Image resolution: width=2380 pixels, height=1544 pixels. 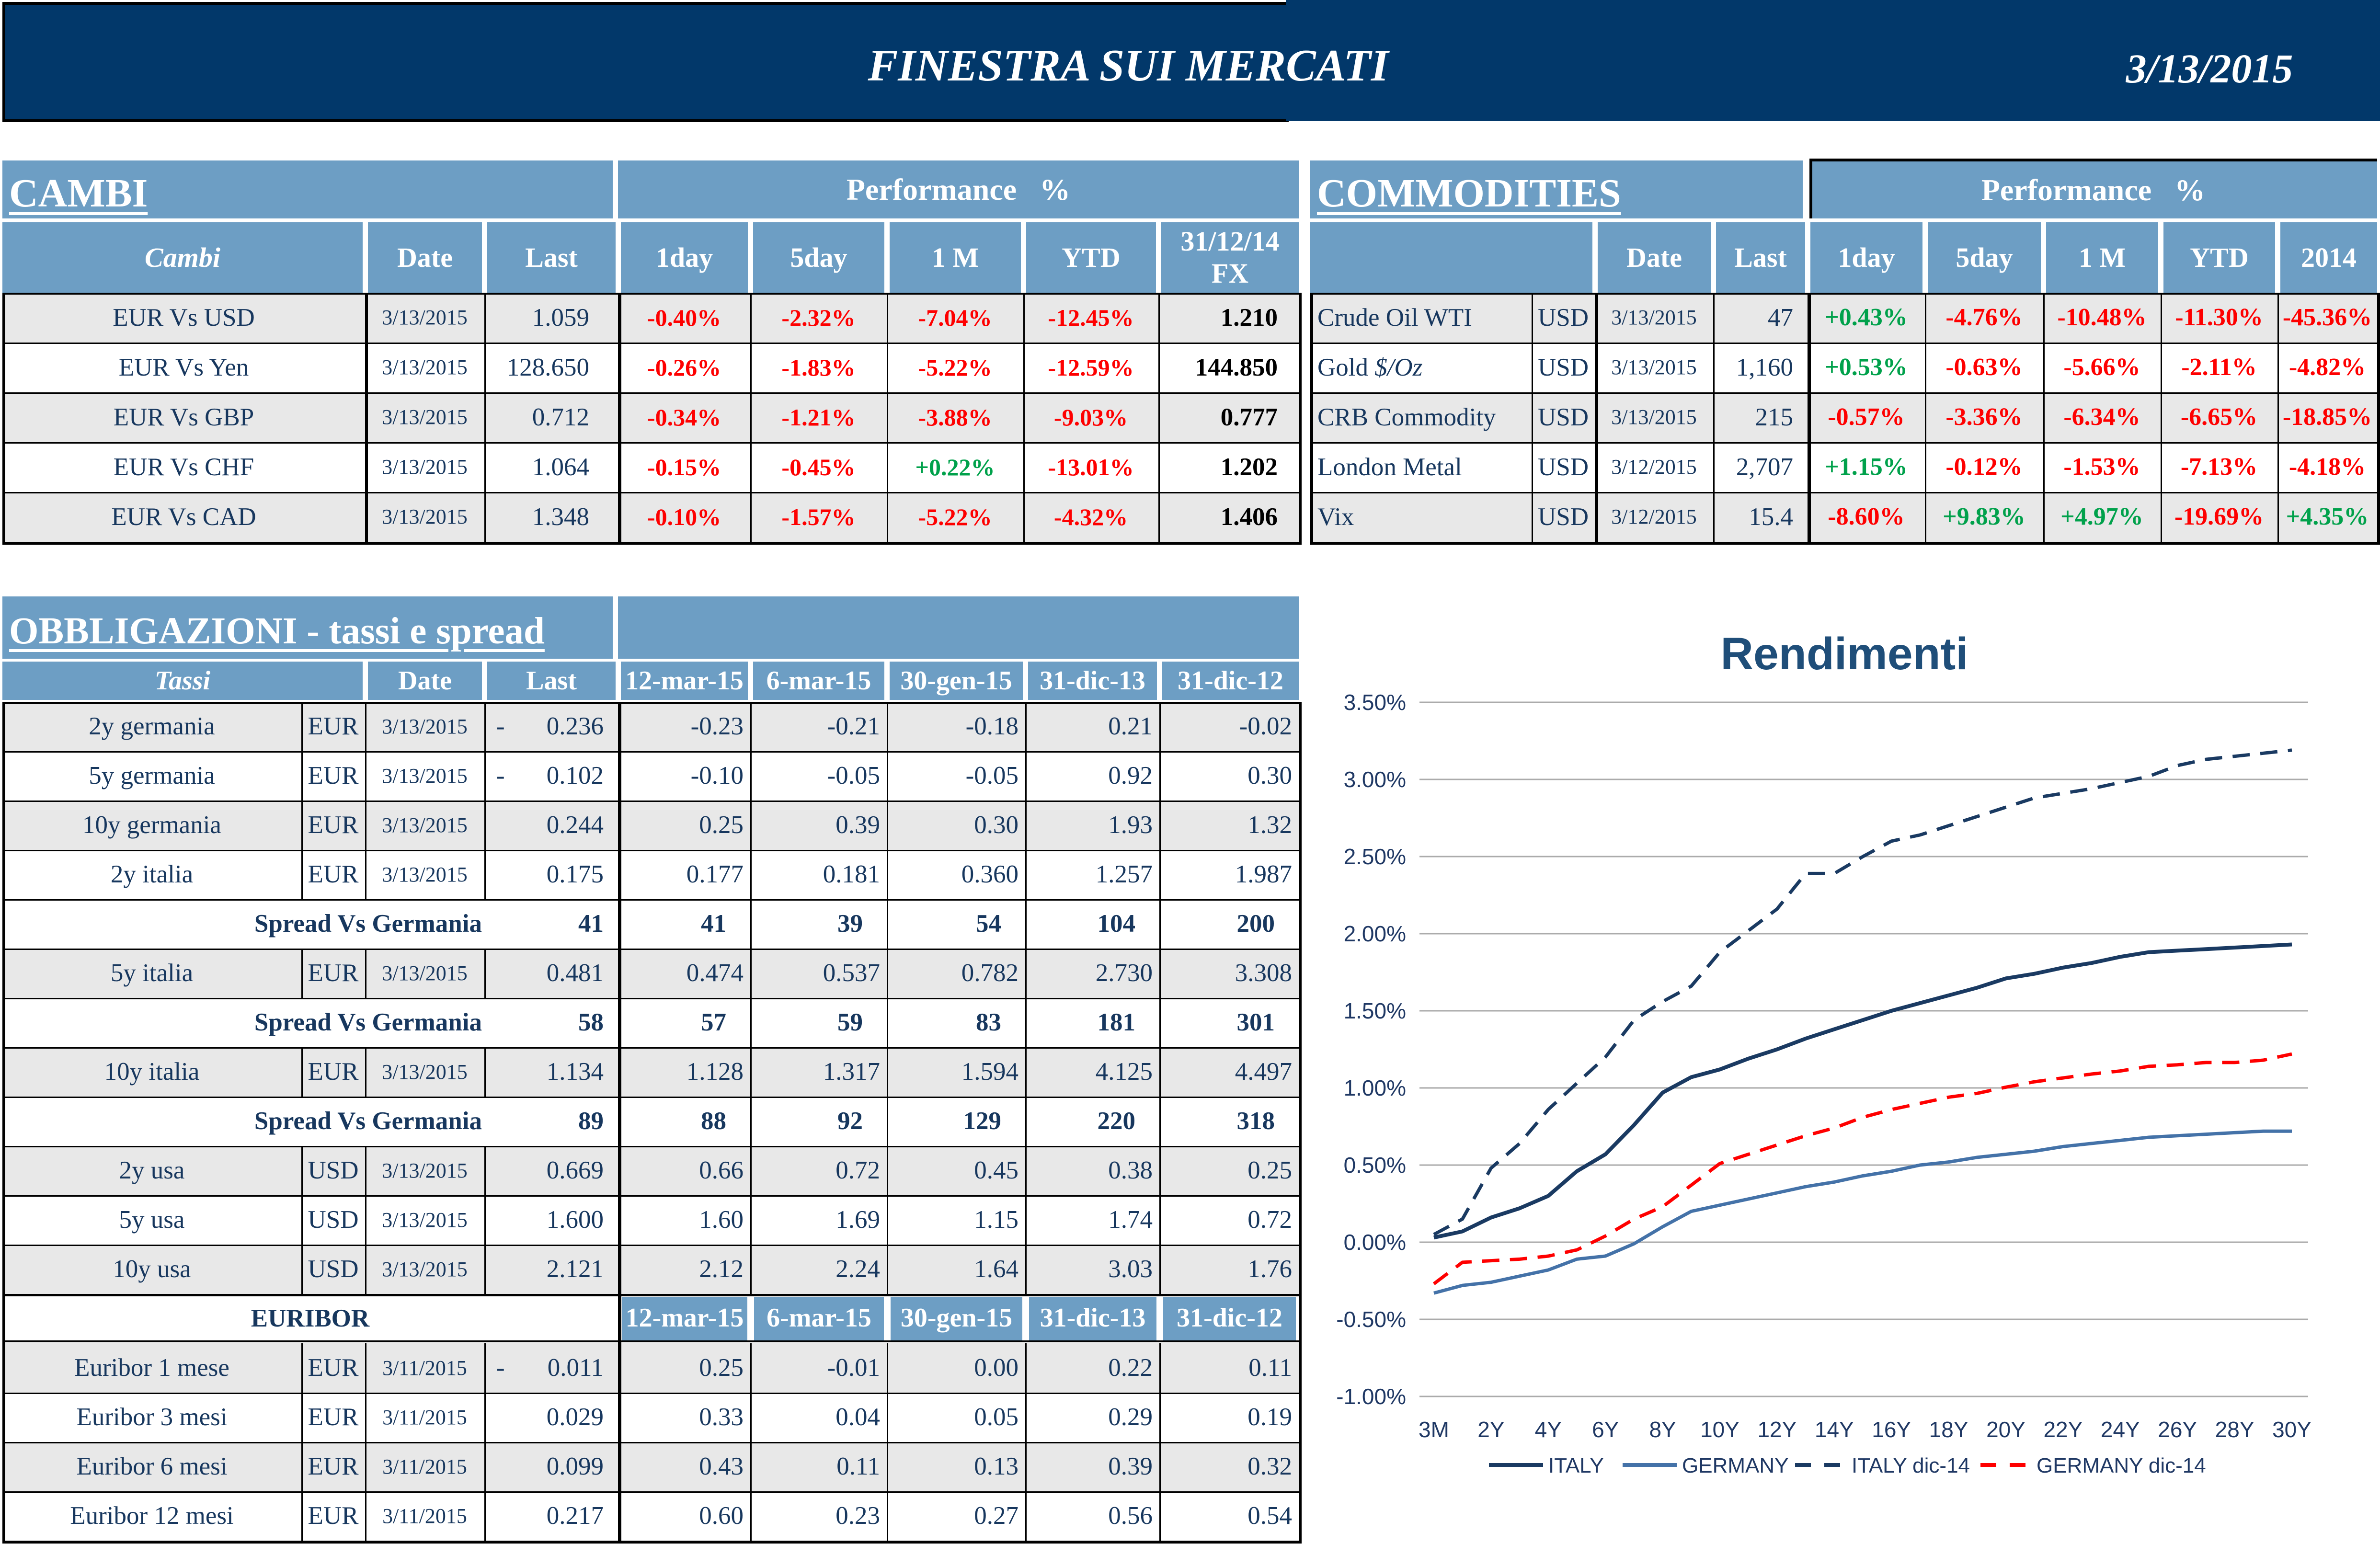 What do you see at coordinates (2062, 1429) in the screenshot?
I see `svg-text: 22Y` at bounding box center [2062, 1429].